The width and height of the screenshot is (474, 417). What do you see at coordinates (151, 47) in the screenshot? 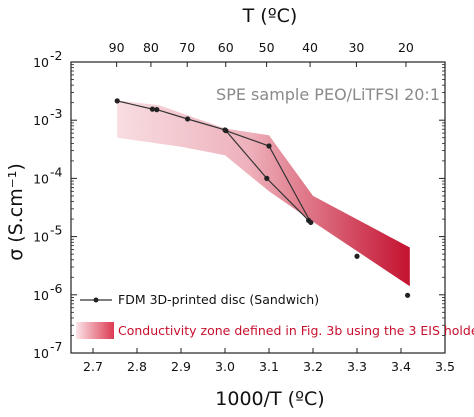
I see `top-tick-label: 80` at bounding box center [151, 47].